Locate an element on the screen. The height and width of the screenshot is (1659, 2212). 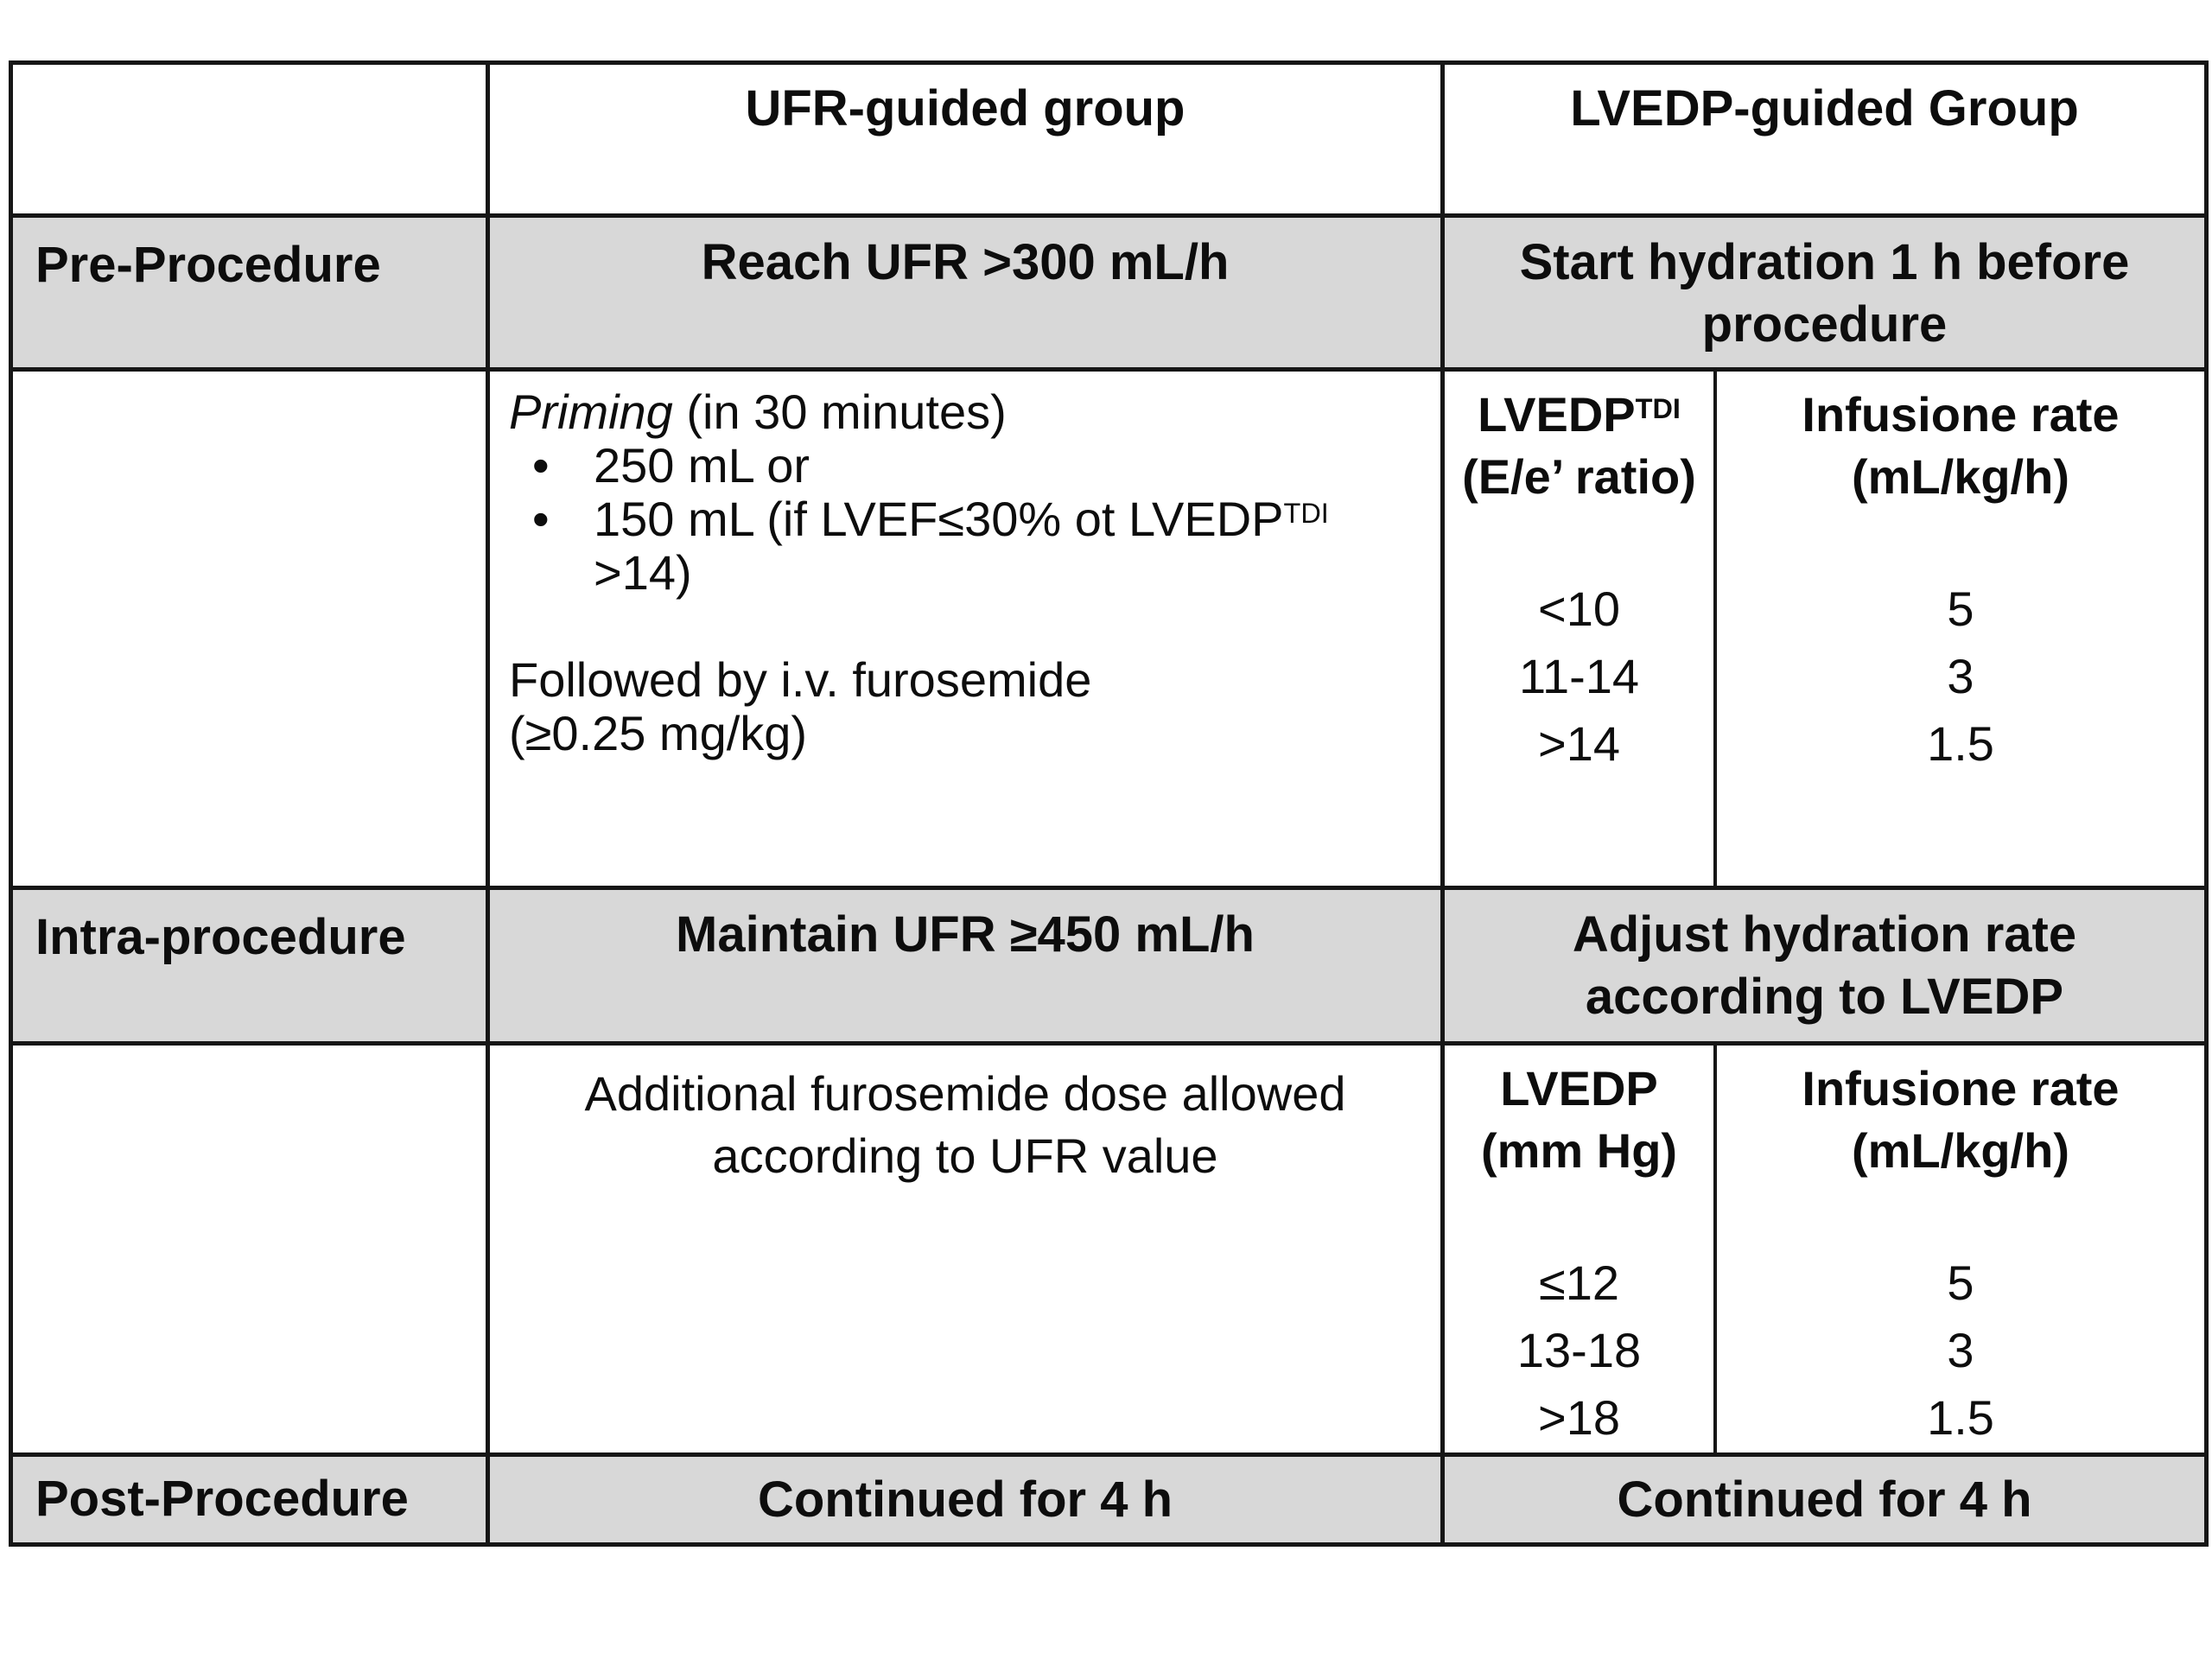
priming-bullet-2: 150 mL (if LVEF≤30% ot LVEDPTDI >14) is located at coordinates (1013, 546).